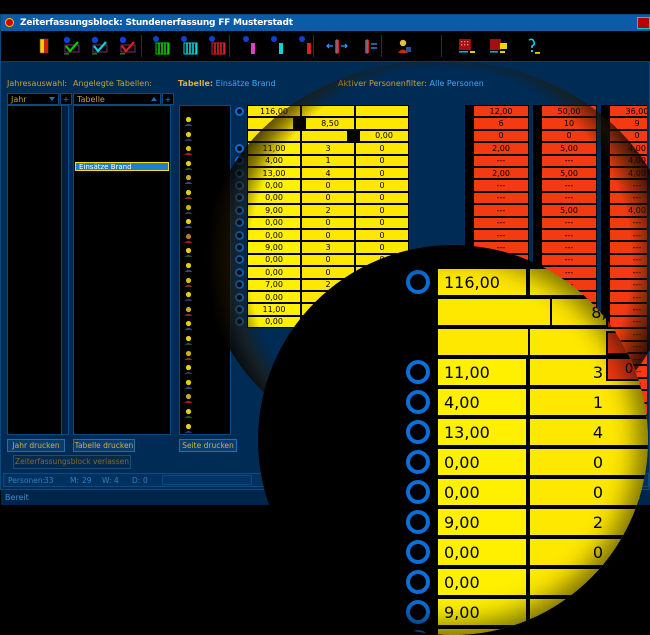  What do you see at coordinates (122, 270) in the screenshot?
I see `tables-list: Einsätze Brand` at bounding box center [122, 270].